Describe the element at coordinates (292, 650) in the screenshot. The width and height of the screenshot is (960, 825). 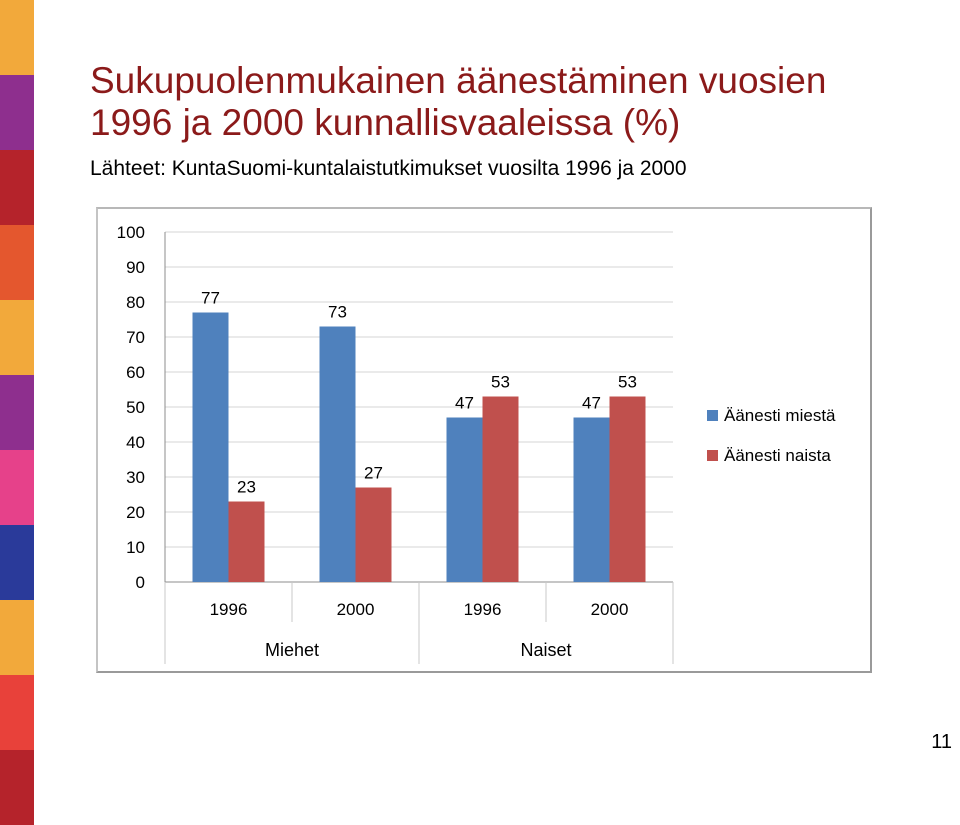
I see `group-label: Miehet` at that location.